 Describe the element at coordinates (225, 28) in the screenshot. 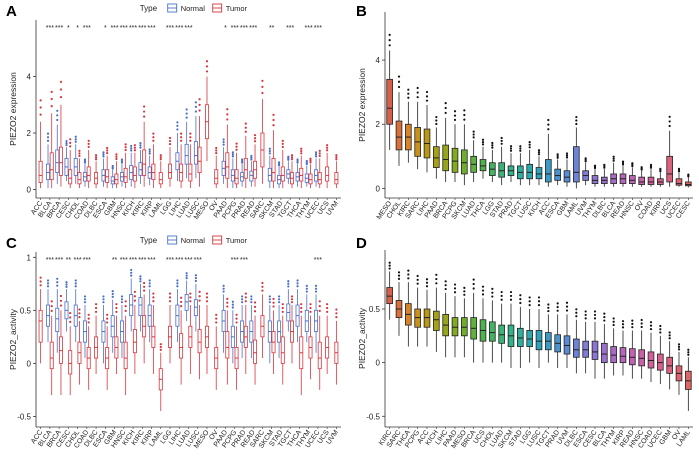

I see `significance-label: *` at that location.